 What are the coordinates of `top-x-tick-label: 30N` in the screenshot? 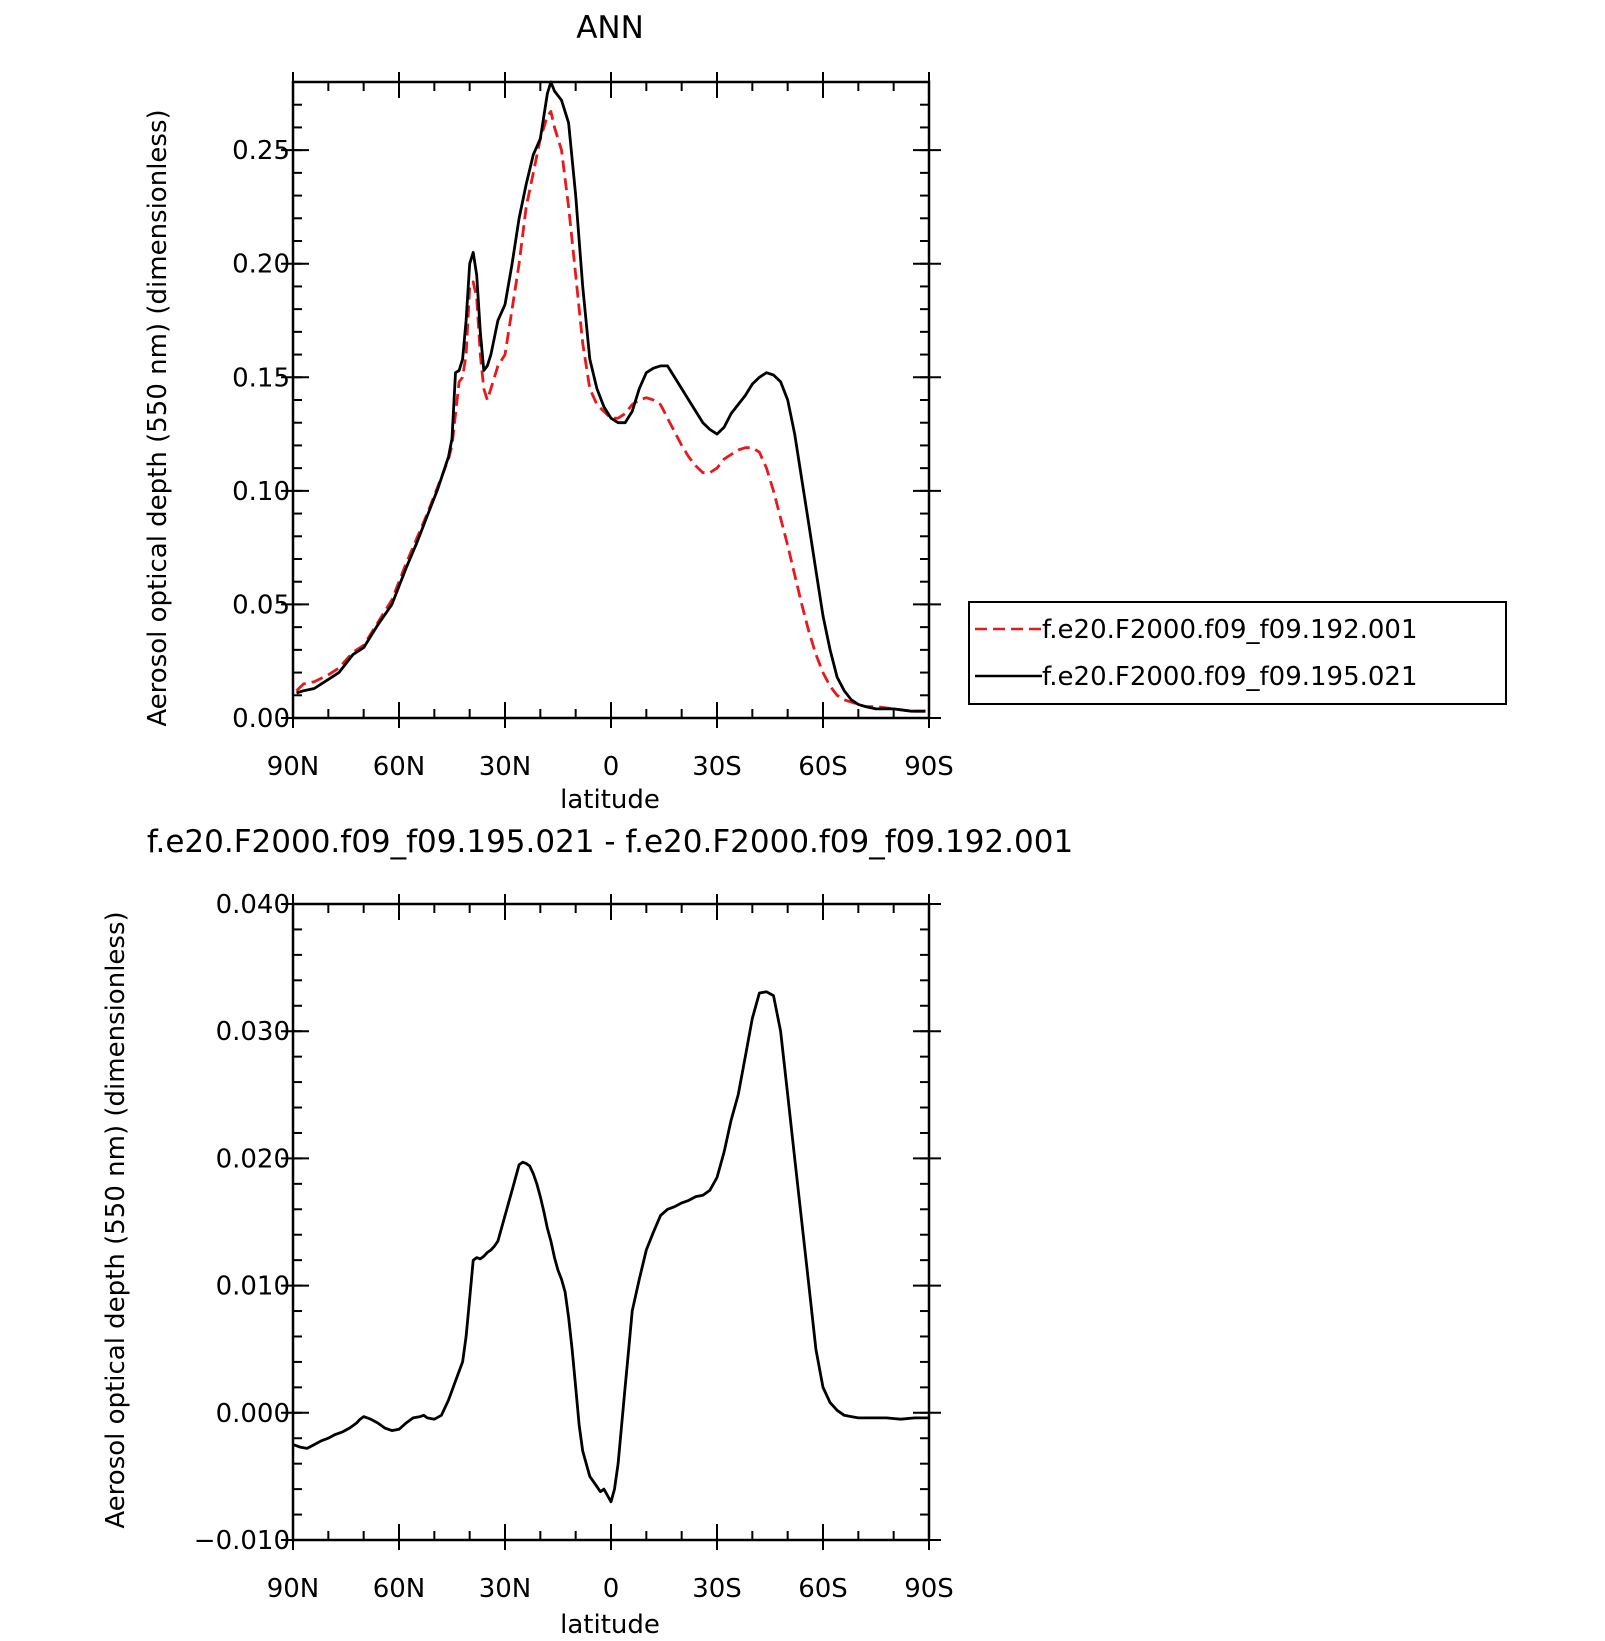 It's located at (505, 767).